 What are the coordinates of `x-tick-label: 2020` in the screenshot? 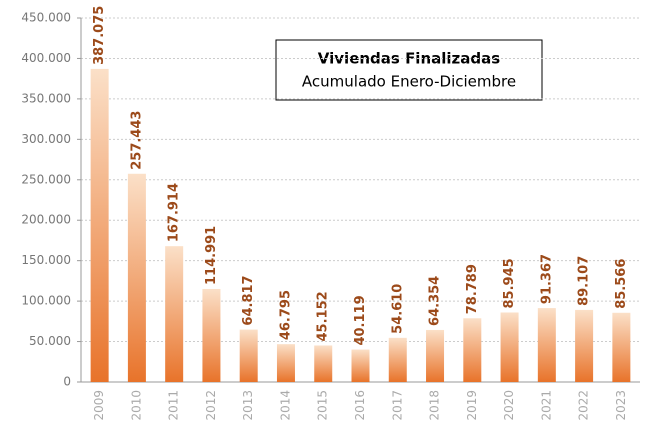 It's located at (509, 405).